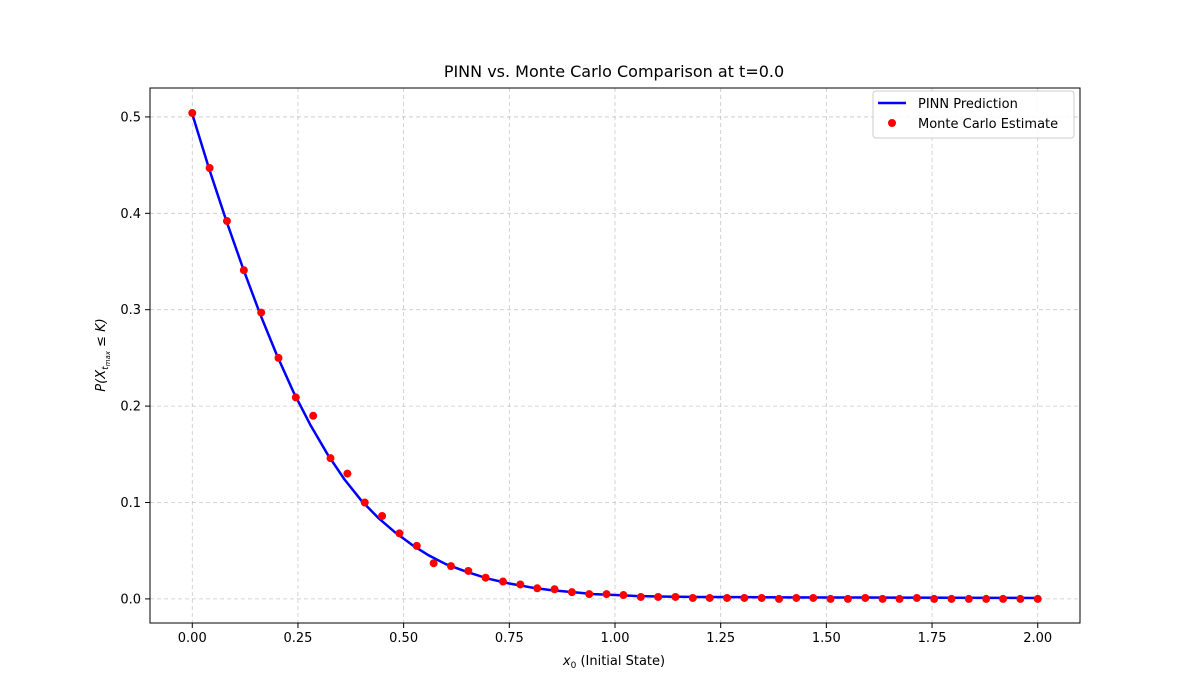  What do you see at coordinates (130, 503) in the screenshot?
I see `y-tick-label: 0.1` at bounding box center [130, 503].